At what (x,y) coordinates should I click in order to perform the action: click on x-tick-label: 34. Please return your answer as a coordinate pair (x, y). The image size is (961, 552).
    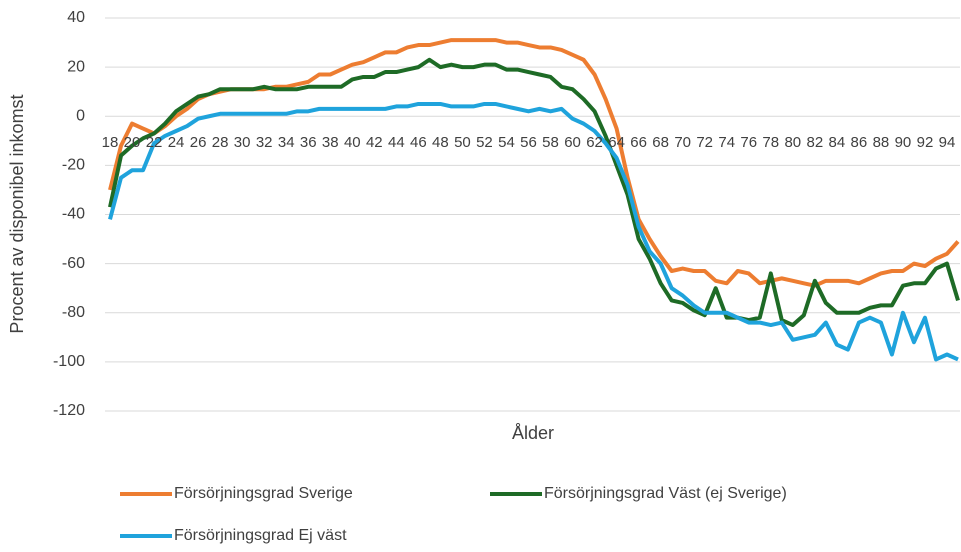
    Looking at the image, I should click on (286, 142).